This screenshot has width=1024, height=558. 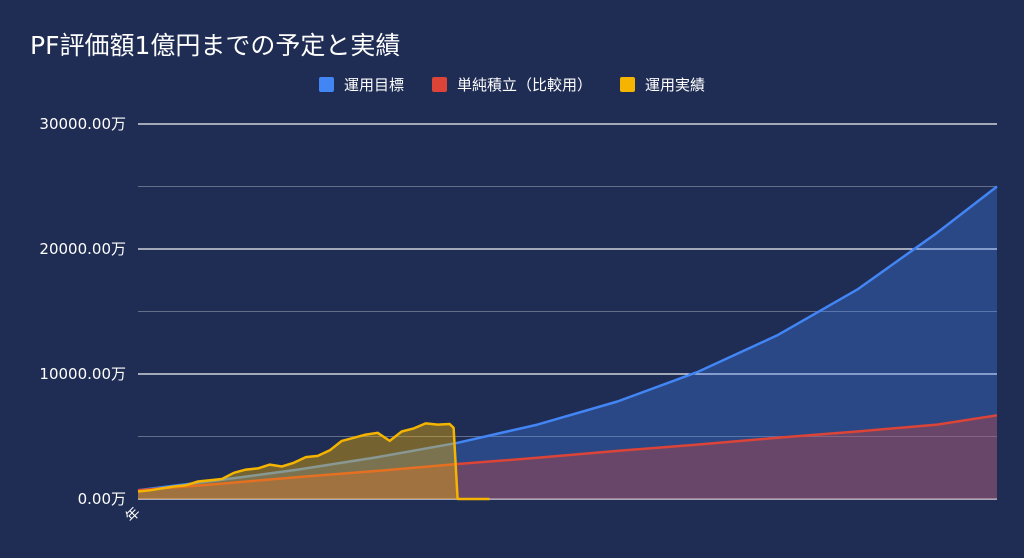 What do you see at coordinates (82, 311) in the screenshot?
I see `y-axis: 0.00万 10000.00万 20000.00万 30000.00万` at bounding box center [82, 311].